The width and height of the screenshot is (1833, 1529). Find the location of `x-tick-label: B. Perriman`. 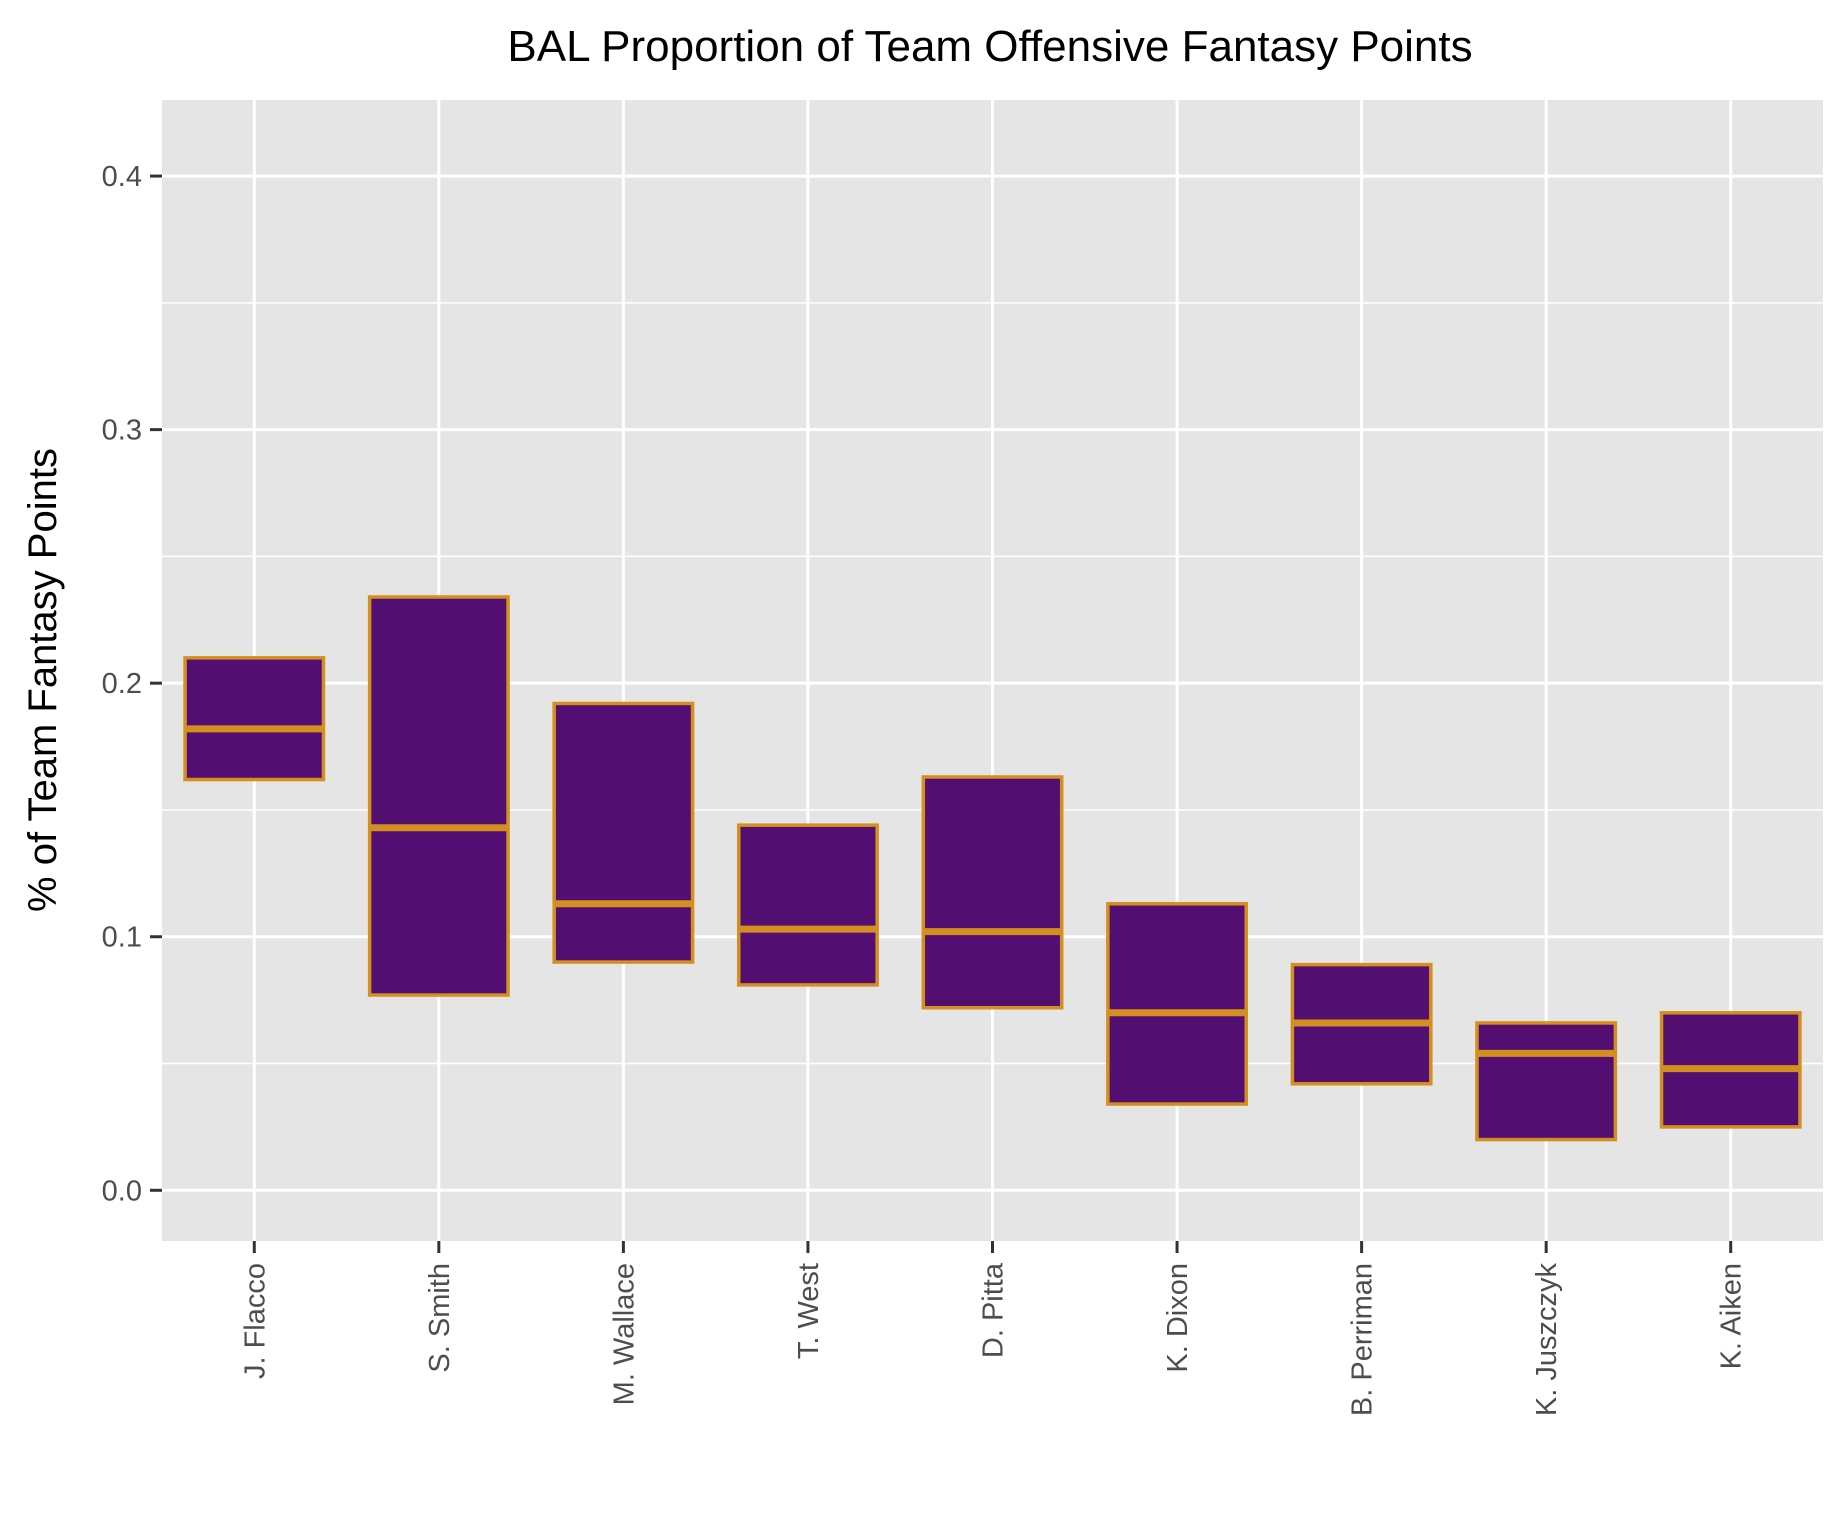

x-tick-label: B. Perriman is located at coordinates (1363, 1339).